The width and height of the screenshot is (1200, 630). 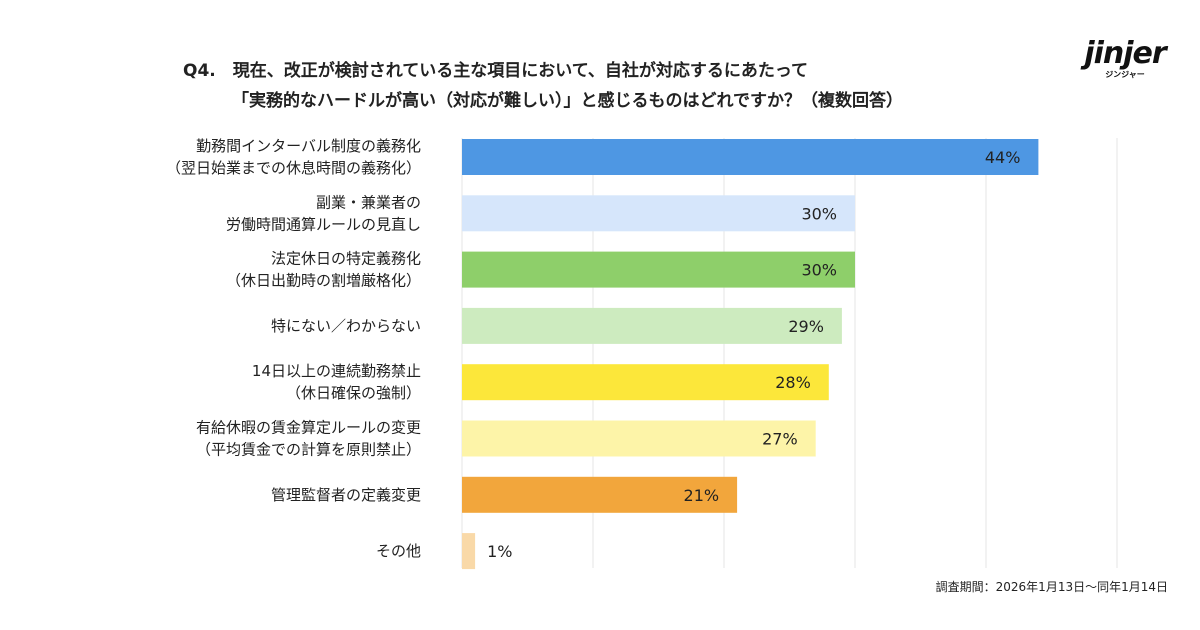 I want to click on category-label: 法定休日の特定義務化, so click(x=346, y=259).